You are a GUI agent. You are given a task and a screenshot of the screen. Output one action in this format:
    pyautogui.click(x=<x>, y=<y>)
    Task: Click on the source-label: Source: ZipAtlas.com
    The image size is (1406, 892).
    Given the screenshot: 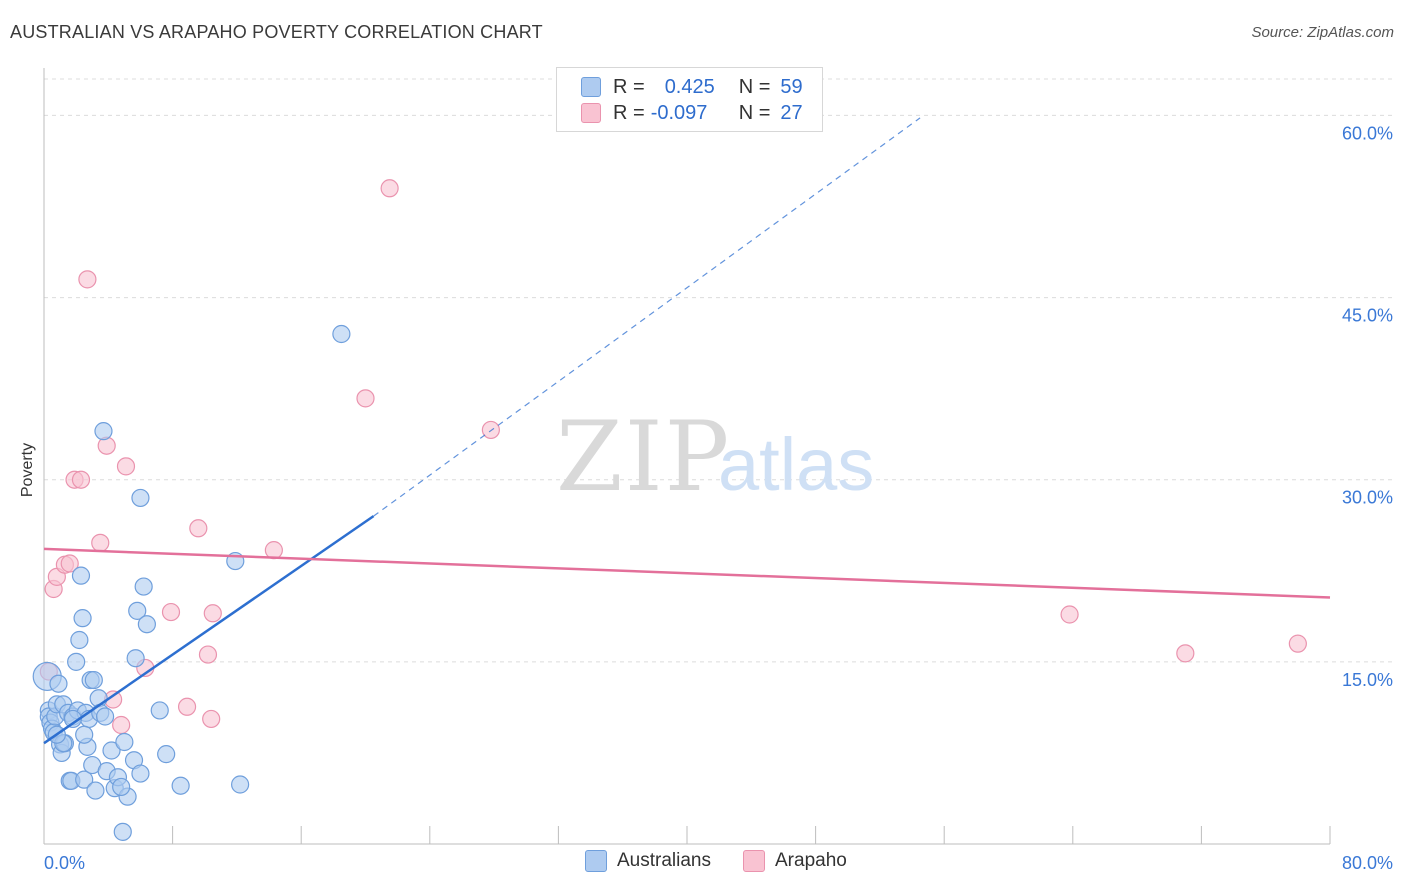 What is the action you would take?
    pyautogui.click(x=1322, y=32)
    